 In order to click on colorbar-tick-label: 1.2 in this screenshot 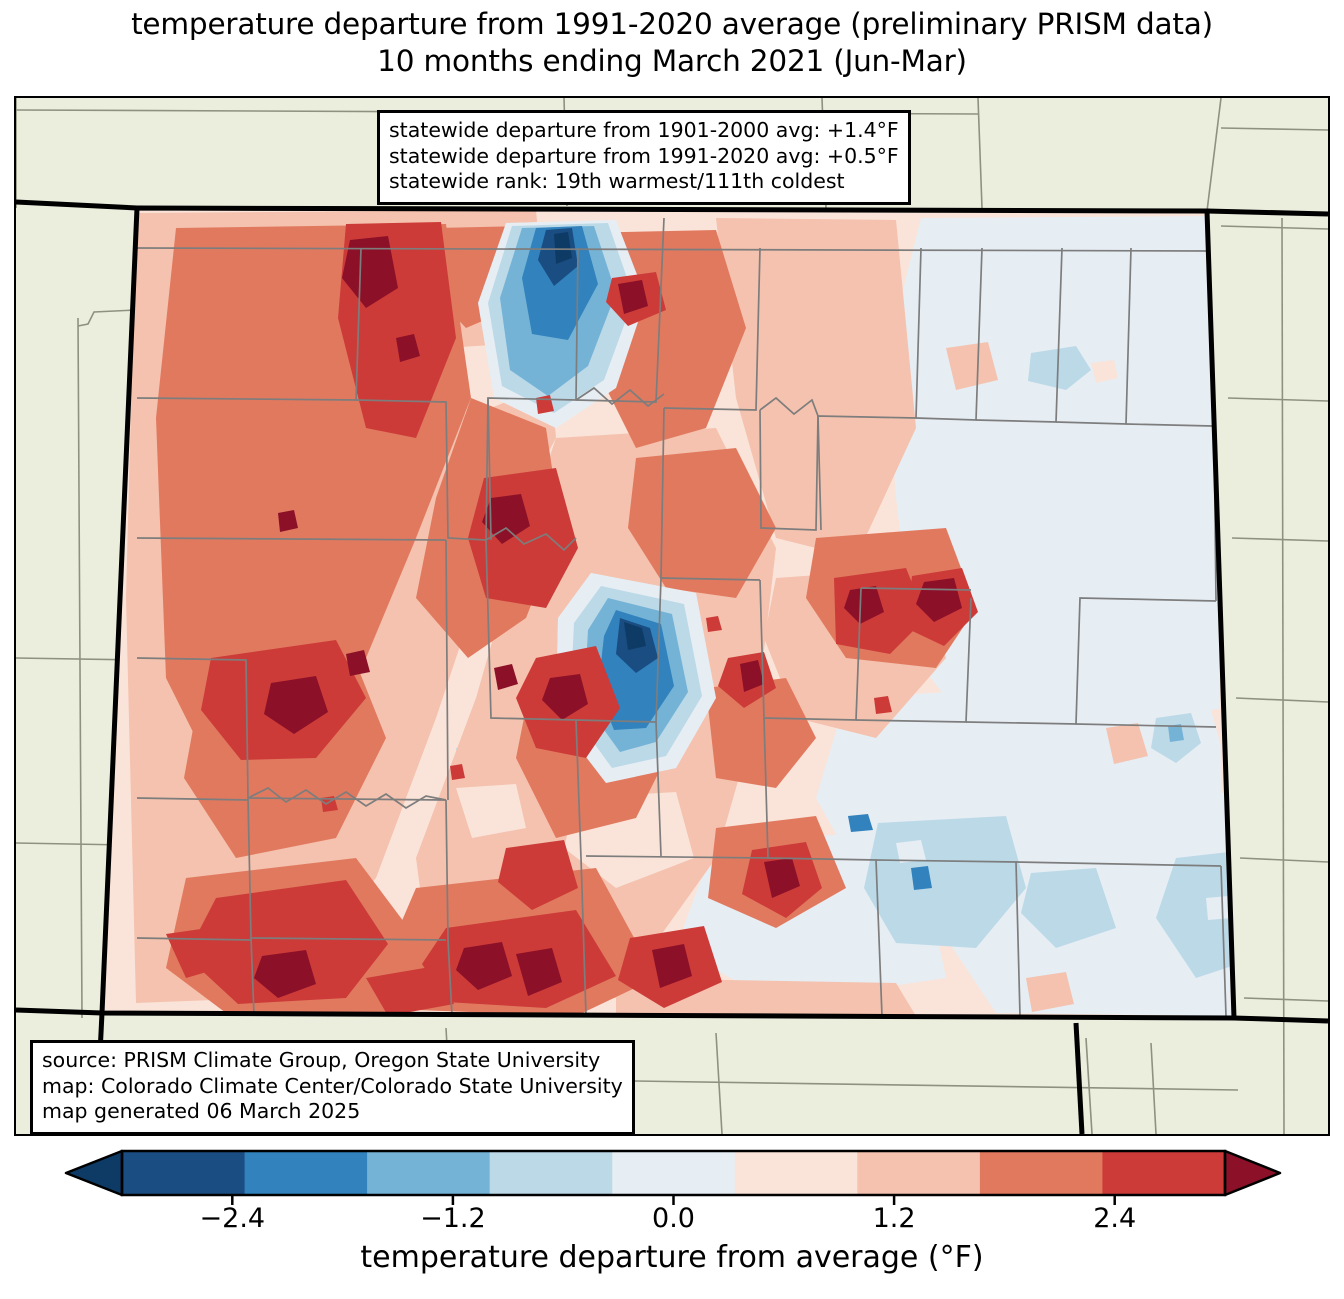, I will do `click(894, 1218)`.